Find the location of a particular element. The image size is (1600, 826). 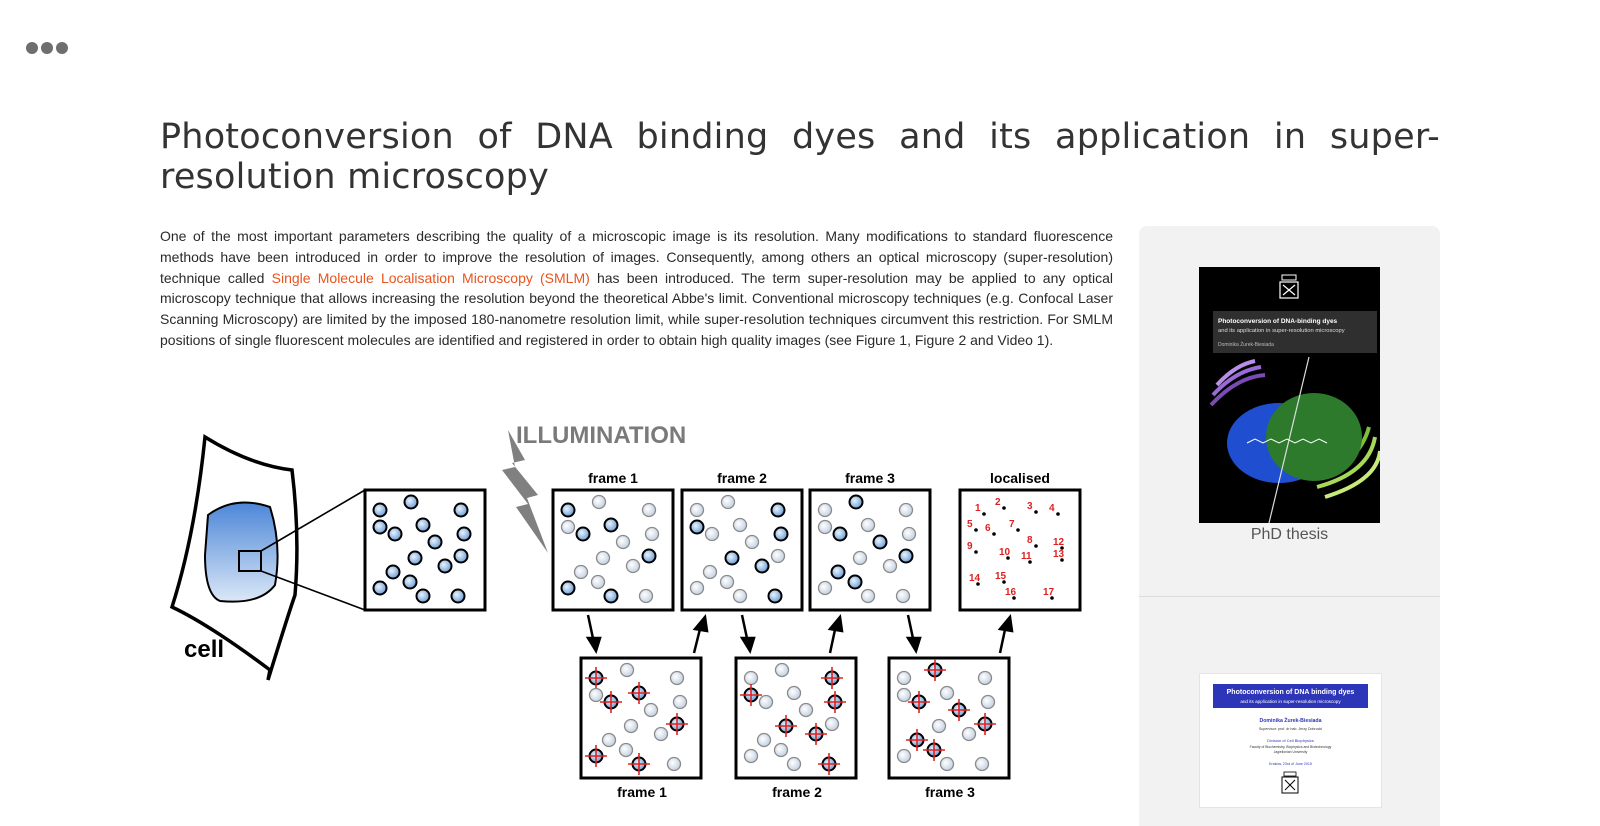

top-label-frame-1: frame 1 is located at coordinates (613, 478).